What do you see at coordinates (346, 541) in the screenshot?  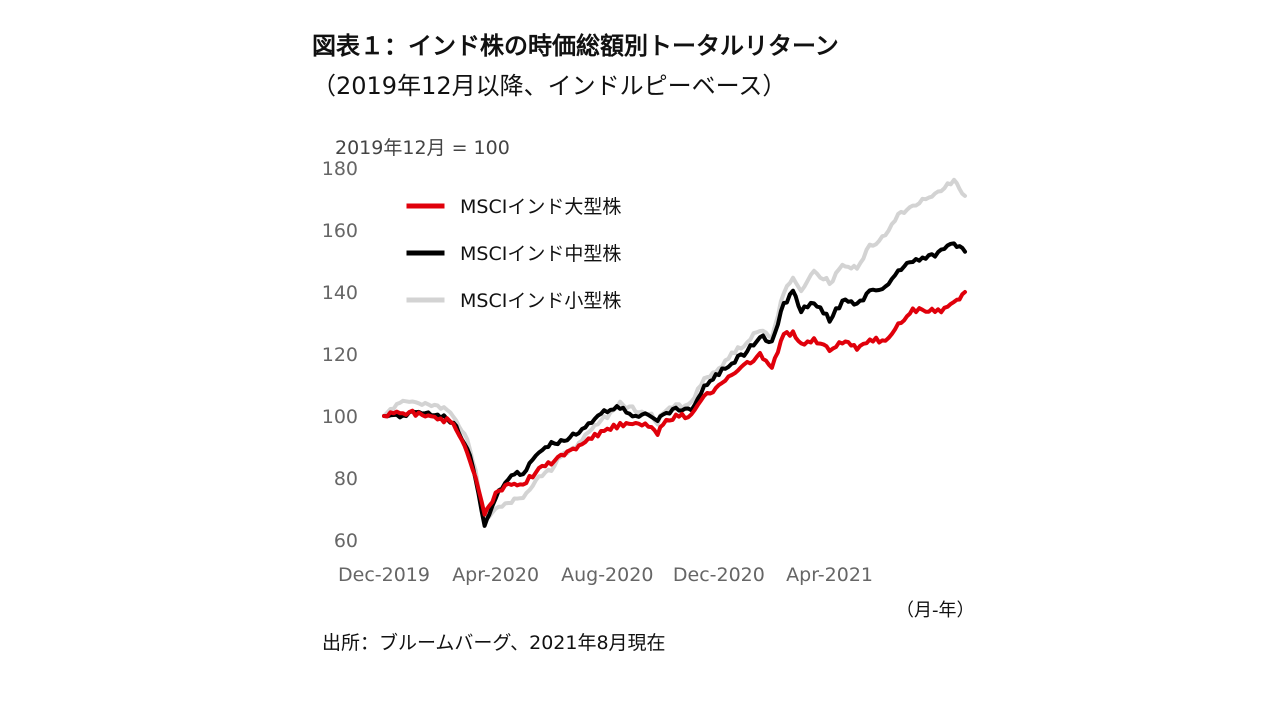 I see `y-tick-label: 60` at bounding box center [346, 541].